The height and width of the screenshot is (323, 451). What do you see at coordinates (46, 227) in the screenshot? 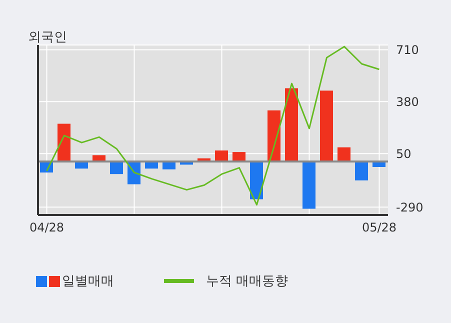
I see `x-tick-label: 04/28` at bounding box center [46, 227].